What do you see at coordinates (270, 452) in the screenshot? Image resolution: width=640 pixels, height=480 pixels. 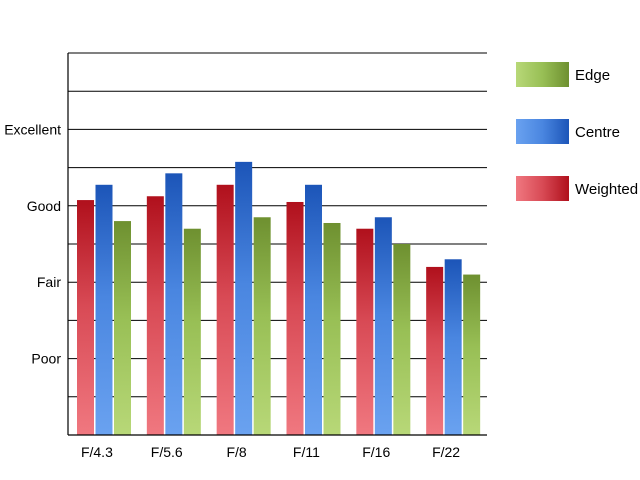 I see `x-tick-labels: F/4.3 F/5.6 F/8 F/11 F/16 F/22` at bounding box center [270, 452].